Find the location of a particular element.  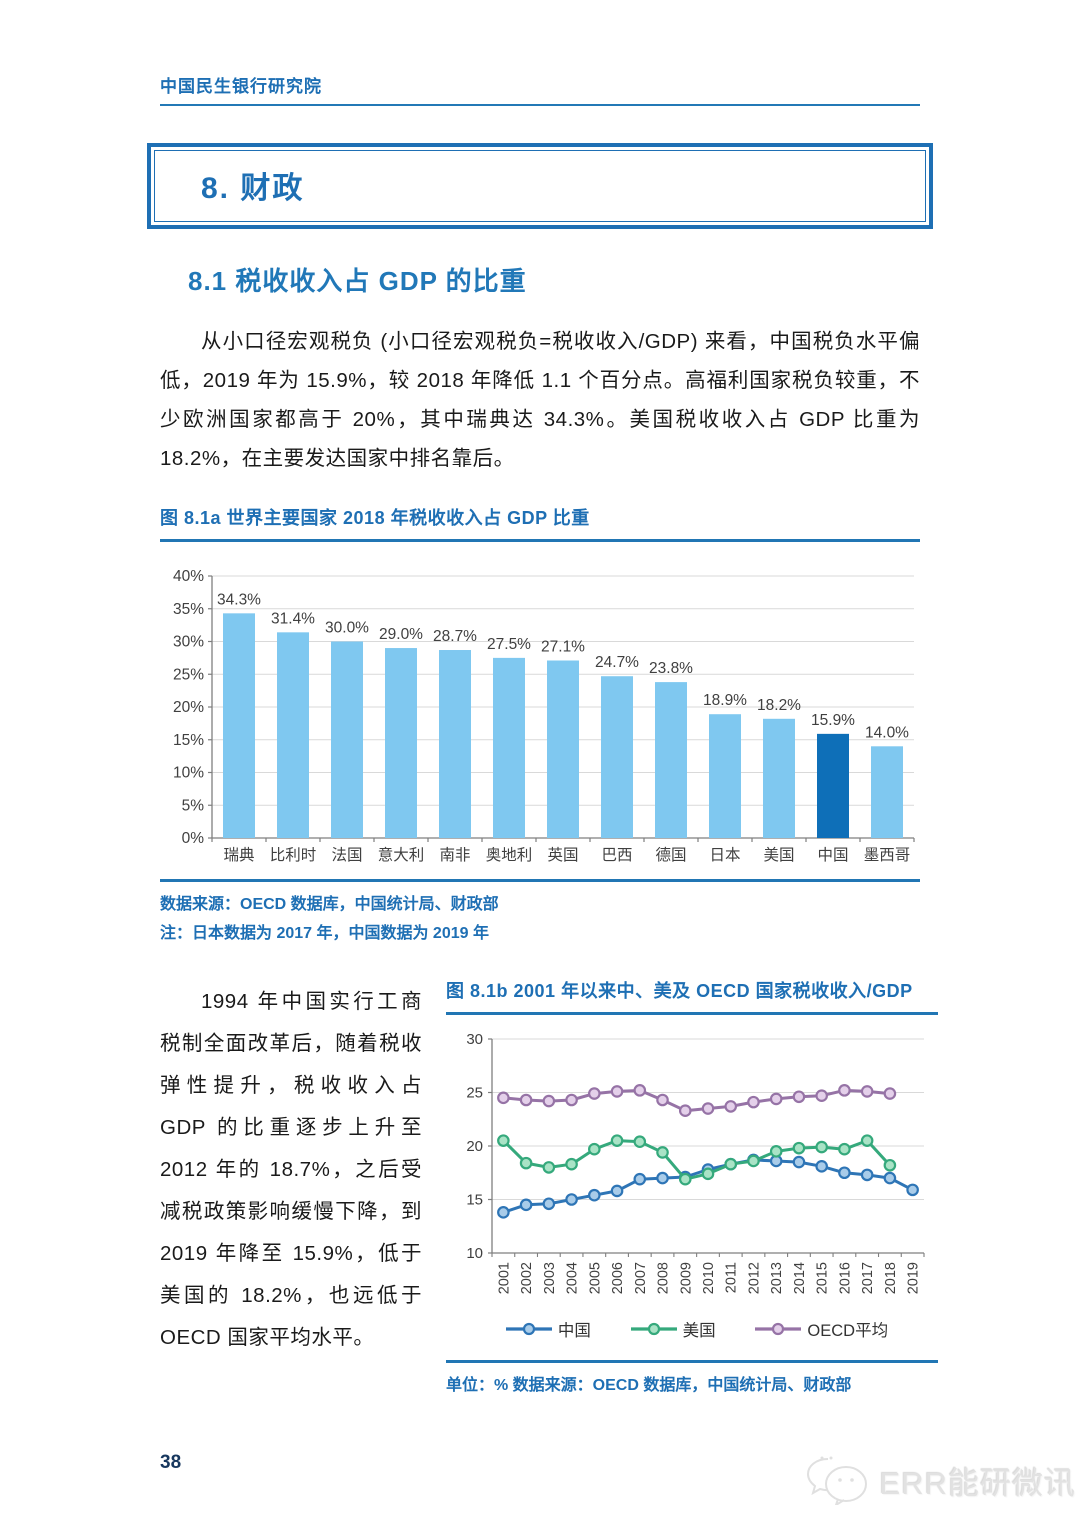

figure-8-1b-title: 图 8.1b 2001 年以来中、美及 OECD 国家税收收入/GDP is located at coordinates (679, 990).